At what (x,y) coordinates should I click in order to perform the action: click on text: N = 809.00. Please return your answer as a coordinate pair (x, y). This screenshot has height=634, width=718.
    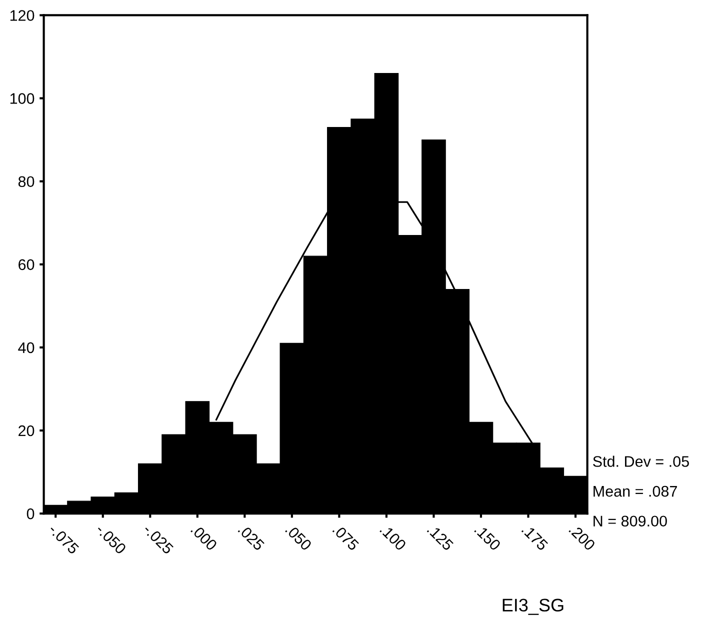
    Looking at the image, I should click on (630, 521).